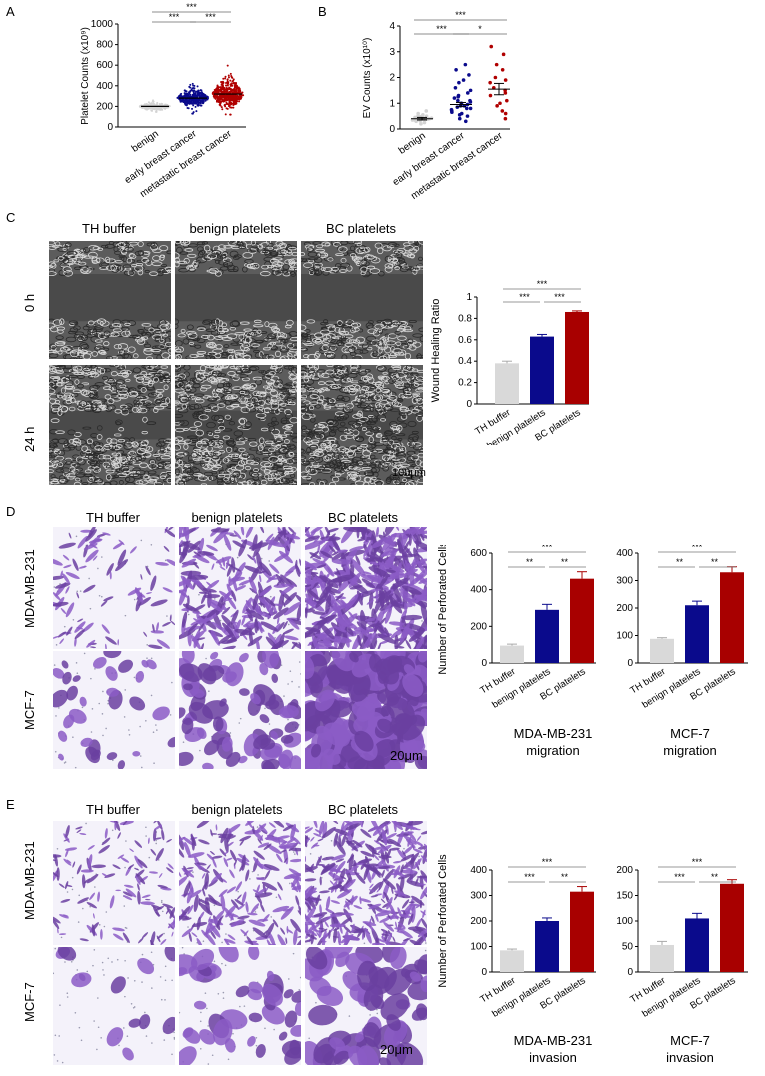 This screenshot has height=1076, width=765. Describe the element at coordinates (406, 755) in the screenshot. I see `d-scale-label: 20μm` at that location.